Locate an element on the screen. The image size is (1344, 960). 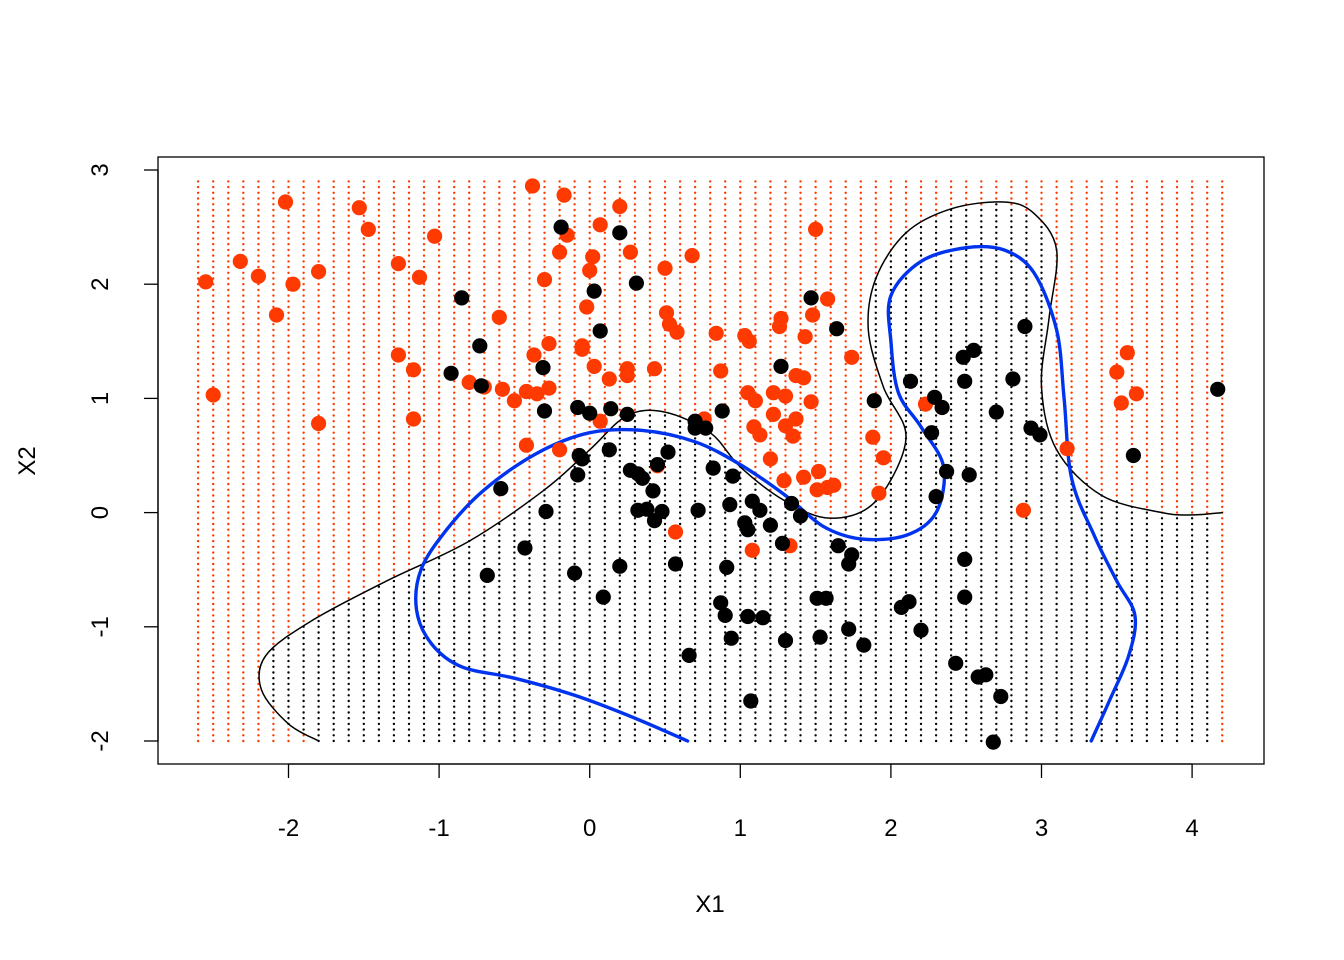
y-axis-title: X2 is located at coordinates (27, 460).